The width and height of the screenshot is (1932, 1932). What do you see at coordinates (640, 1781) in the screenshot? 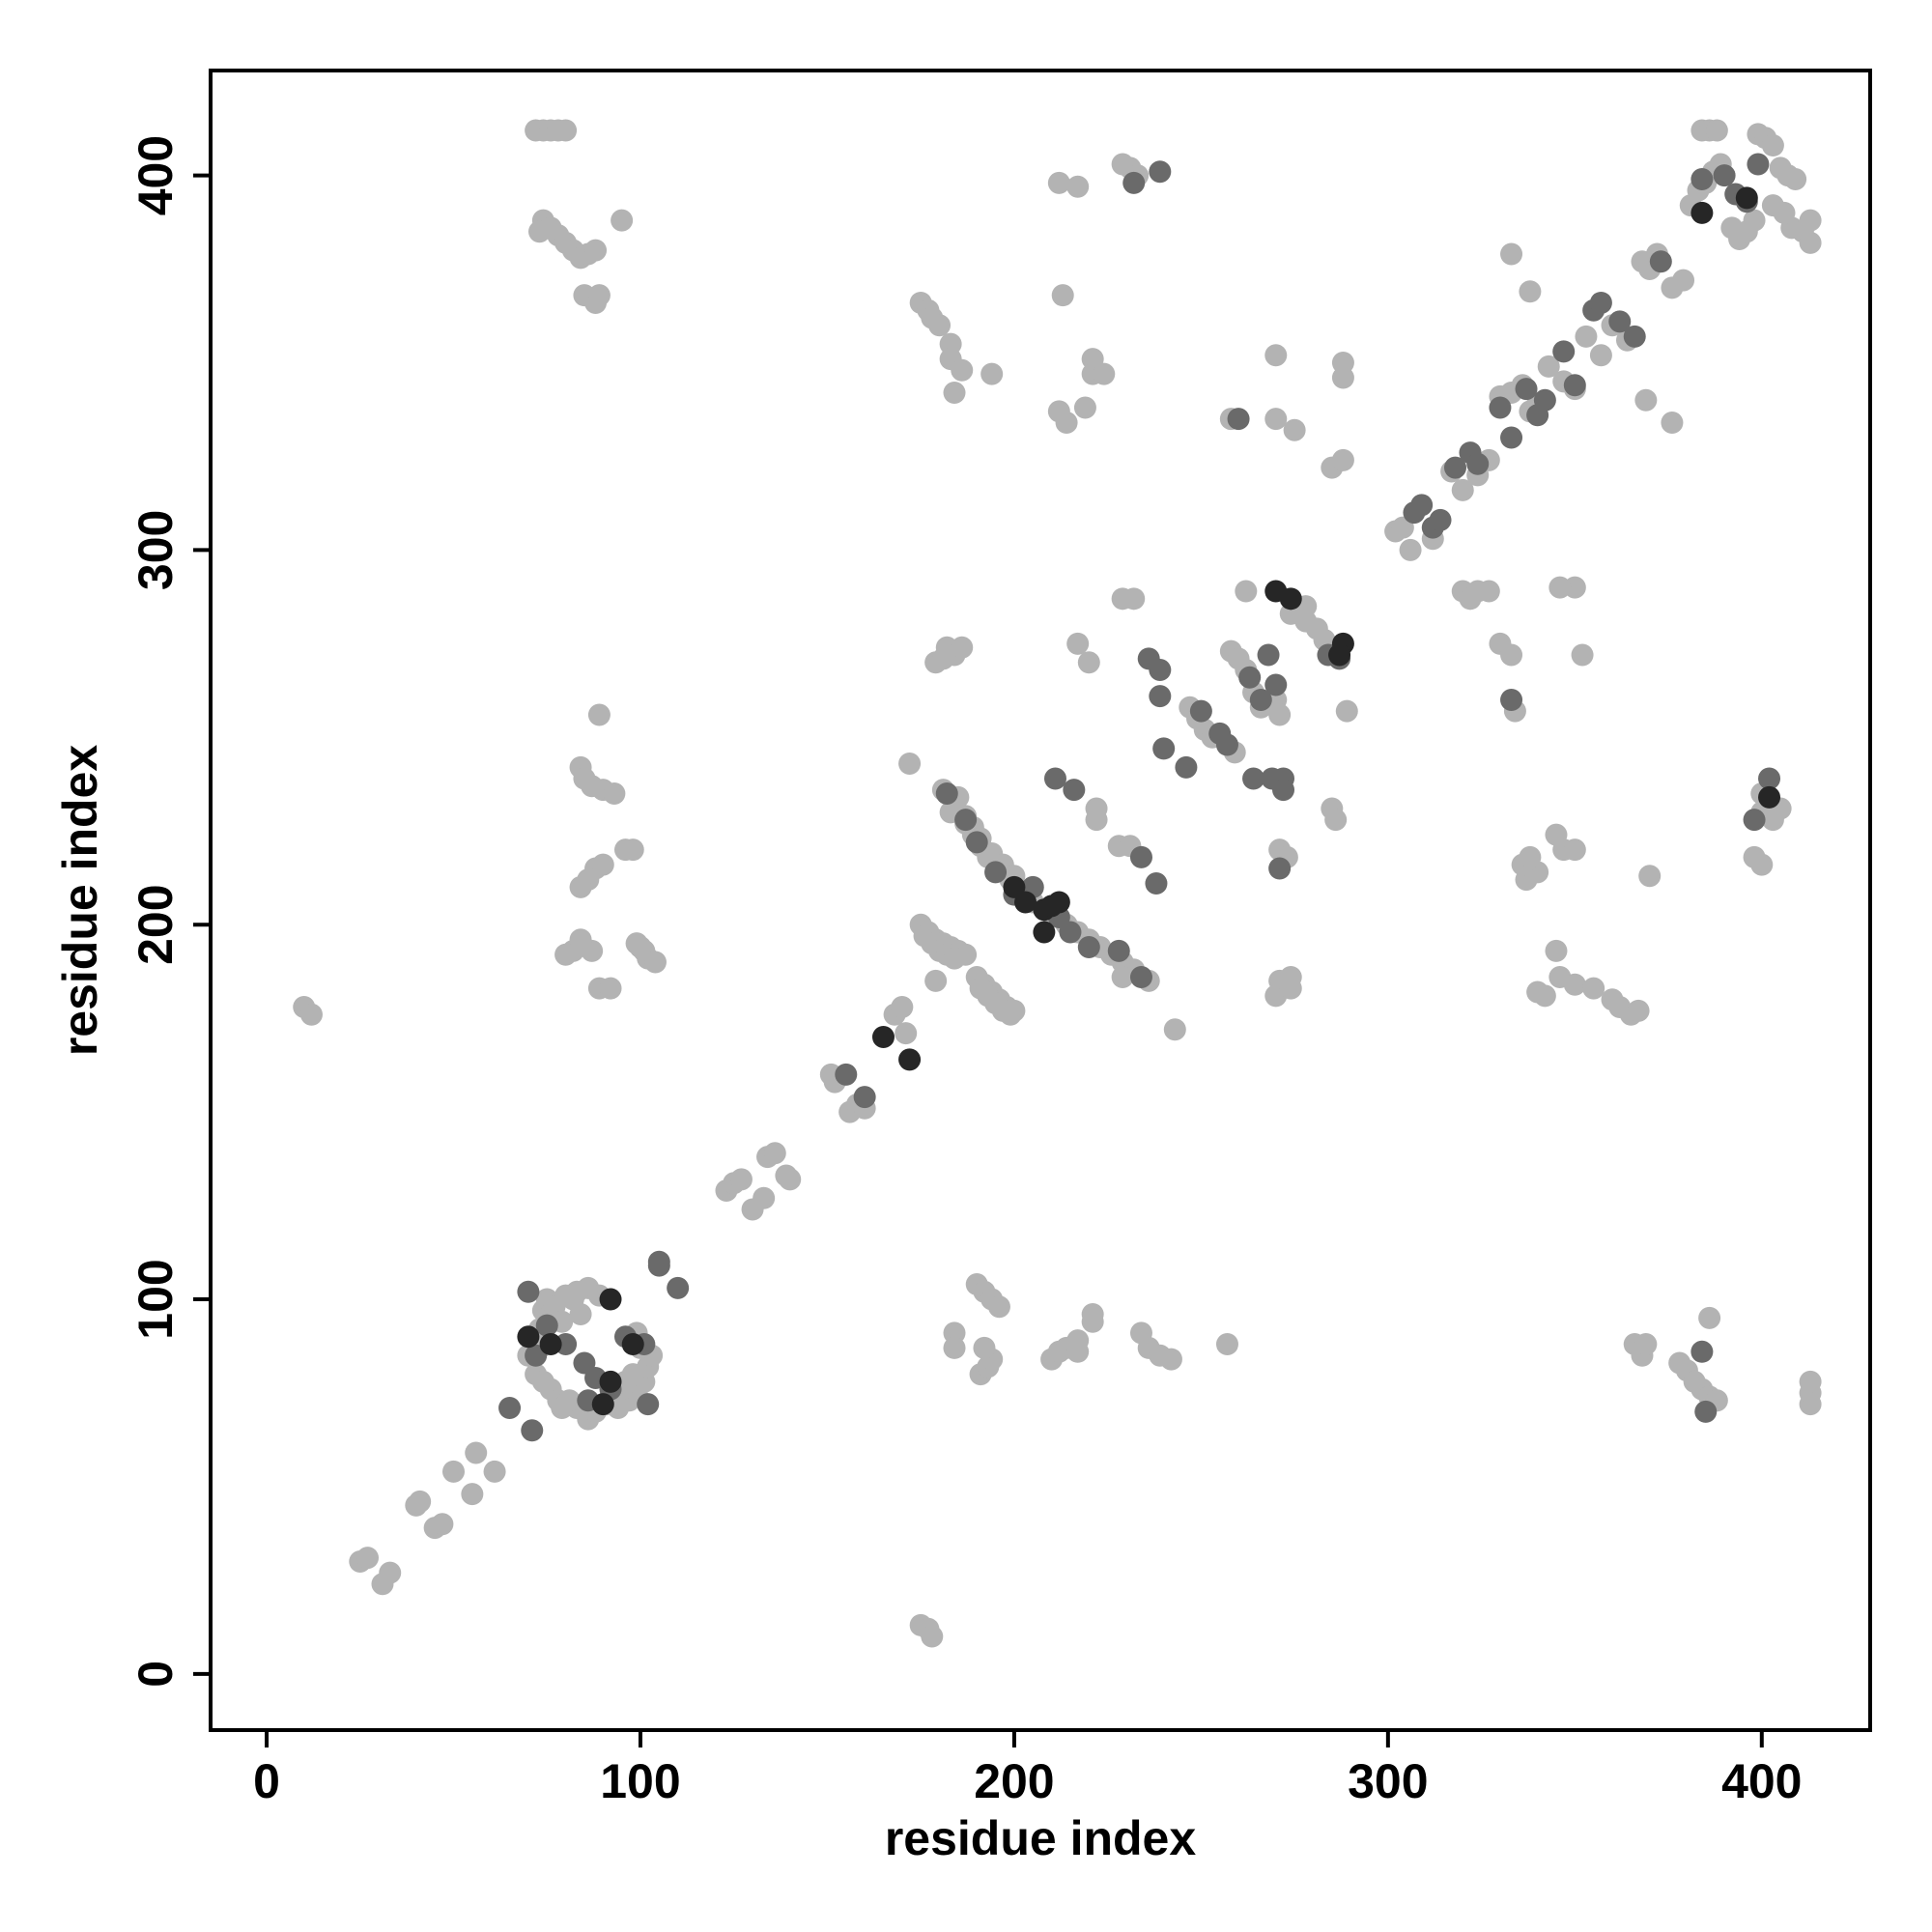
I see `x-tick-label: 100` at bounding box center [640, 1781].